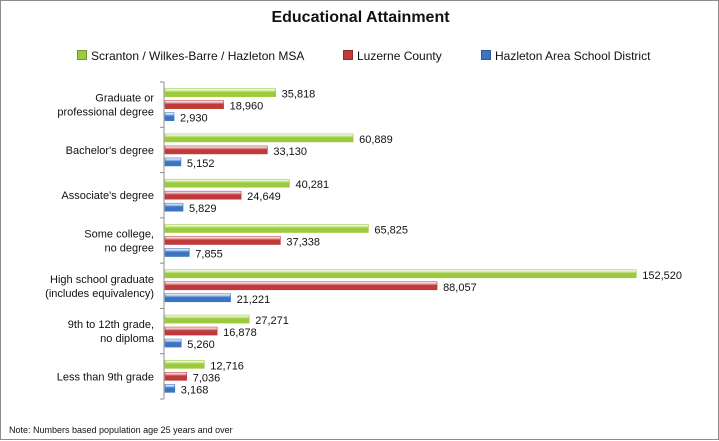  What do you see at coordinates (399, 56) in the screenshot?
I see `legend-label-luzerne: Luzerne County` at bounding box center [399, 56].